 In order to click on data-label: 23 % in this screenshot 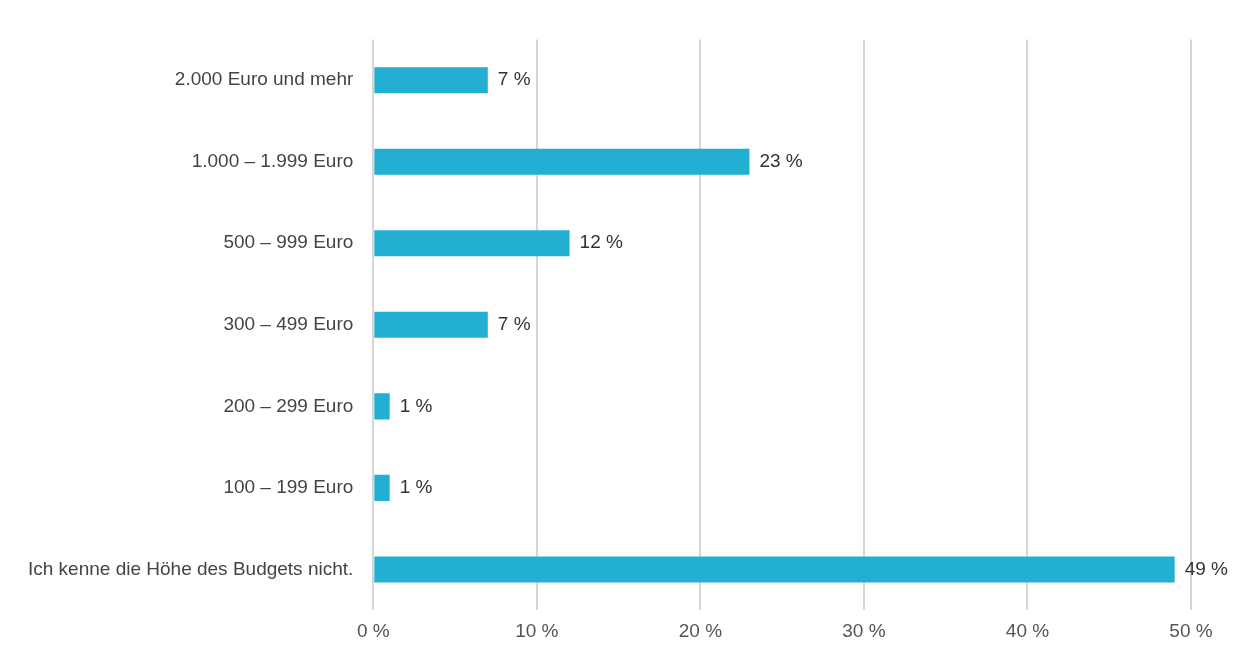, I will do `click(781, 160)`.